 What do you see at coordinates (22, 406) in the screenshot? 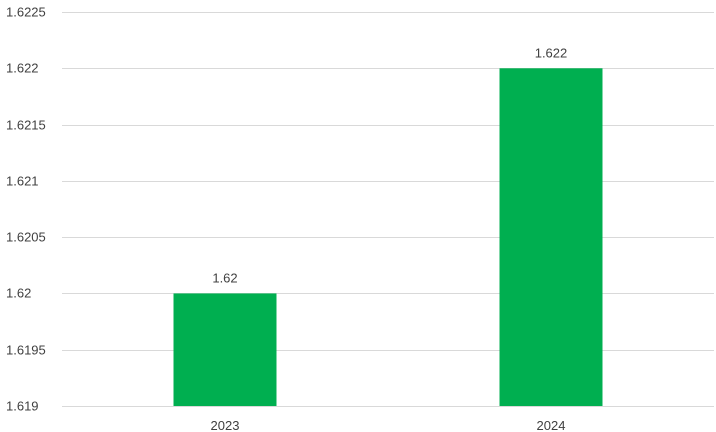
I see `y-tick-label: 1.619` at bounding box center [22, 406].